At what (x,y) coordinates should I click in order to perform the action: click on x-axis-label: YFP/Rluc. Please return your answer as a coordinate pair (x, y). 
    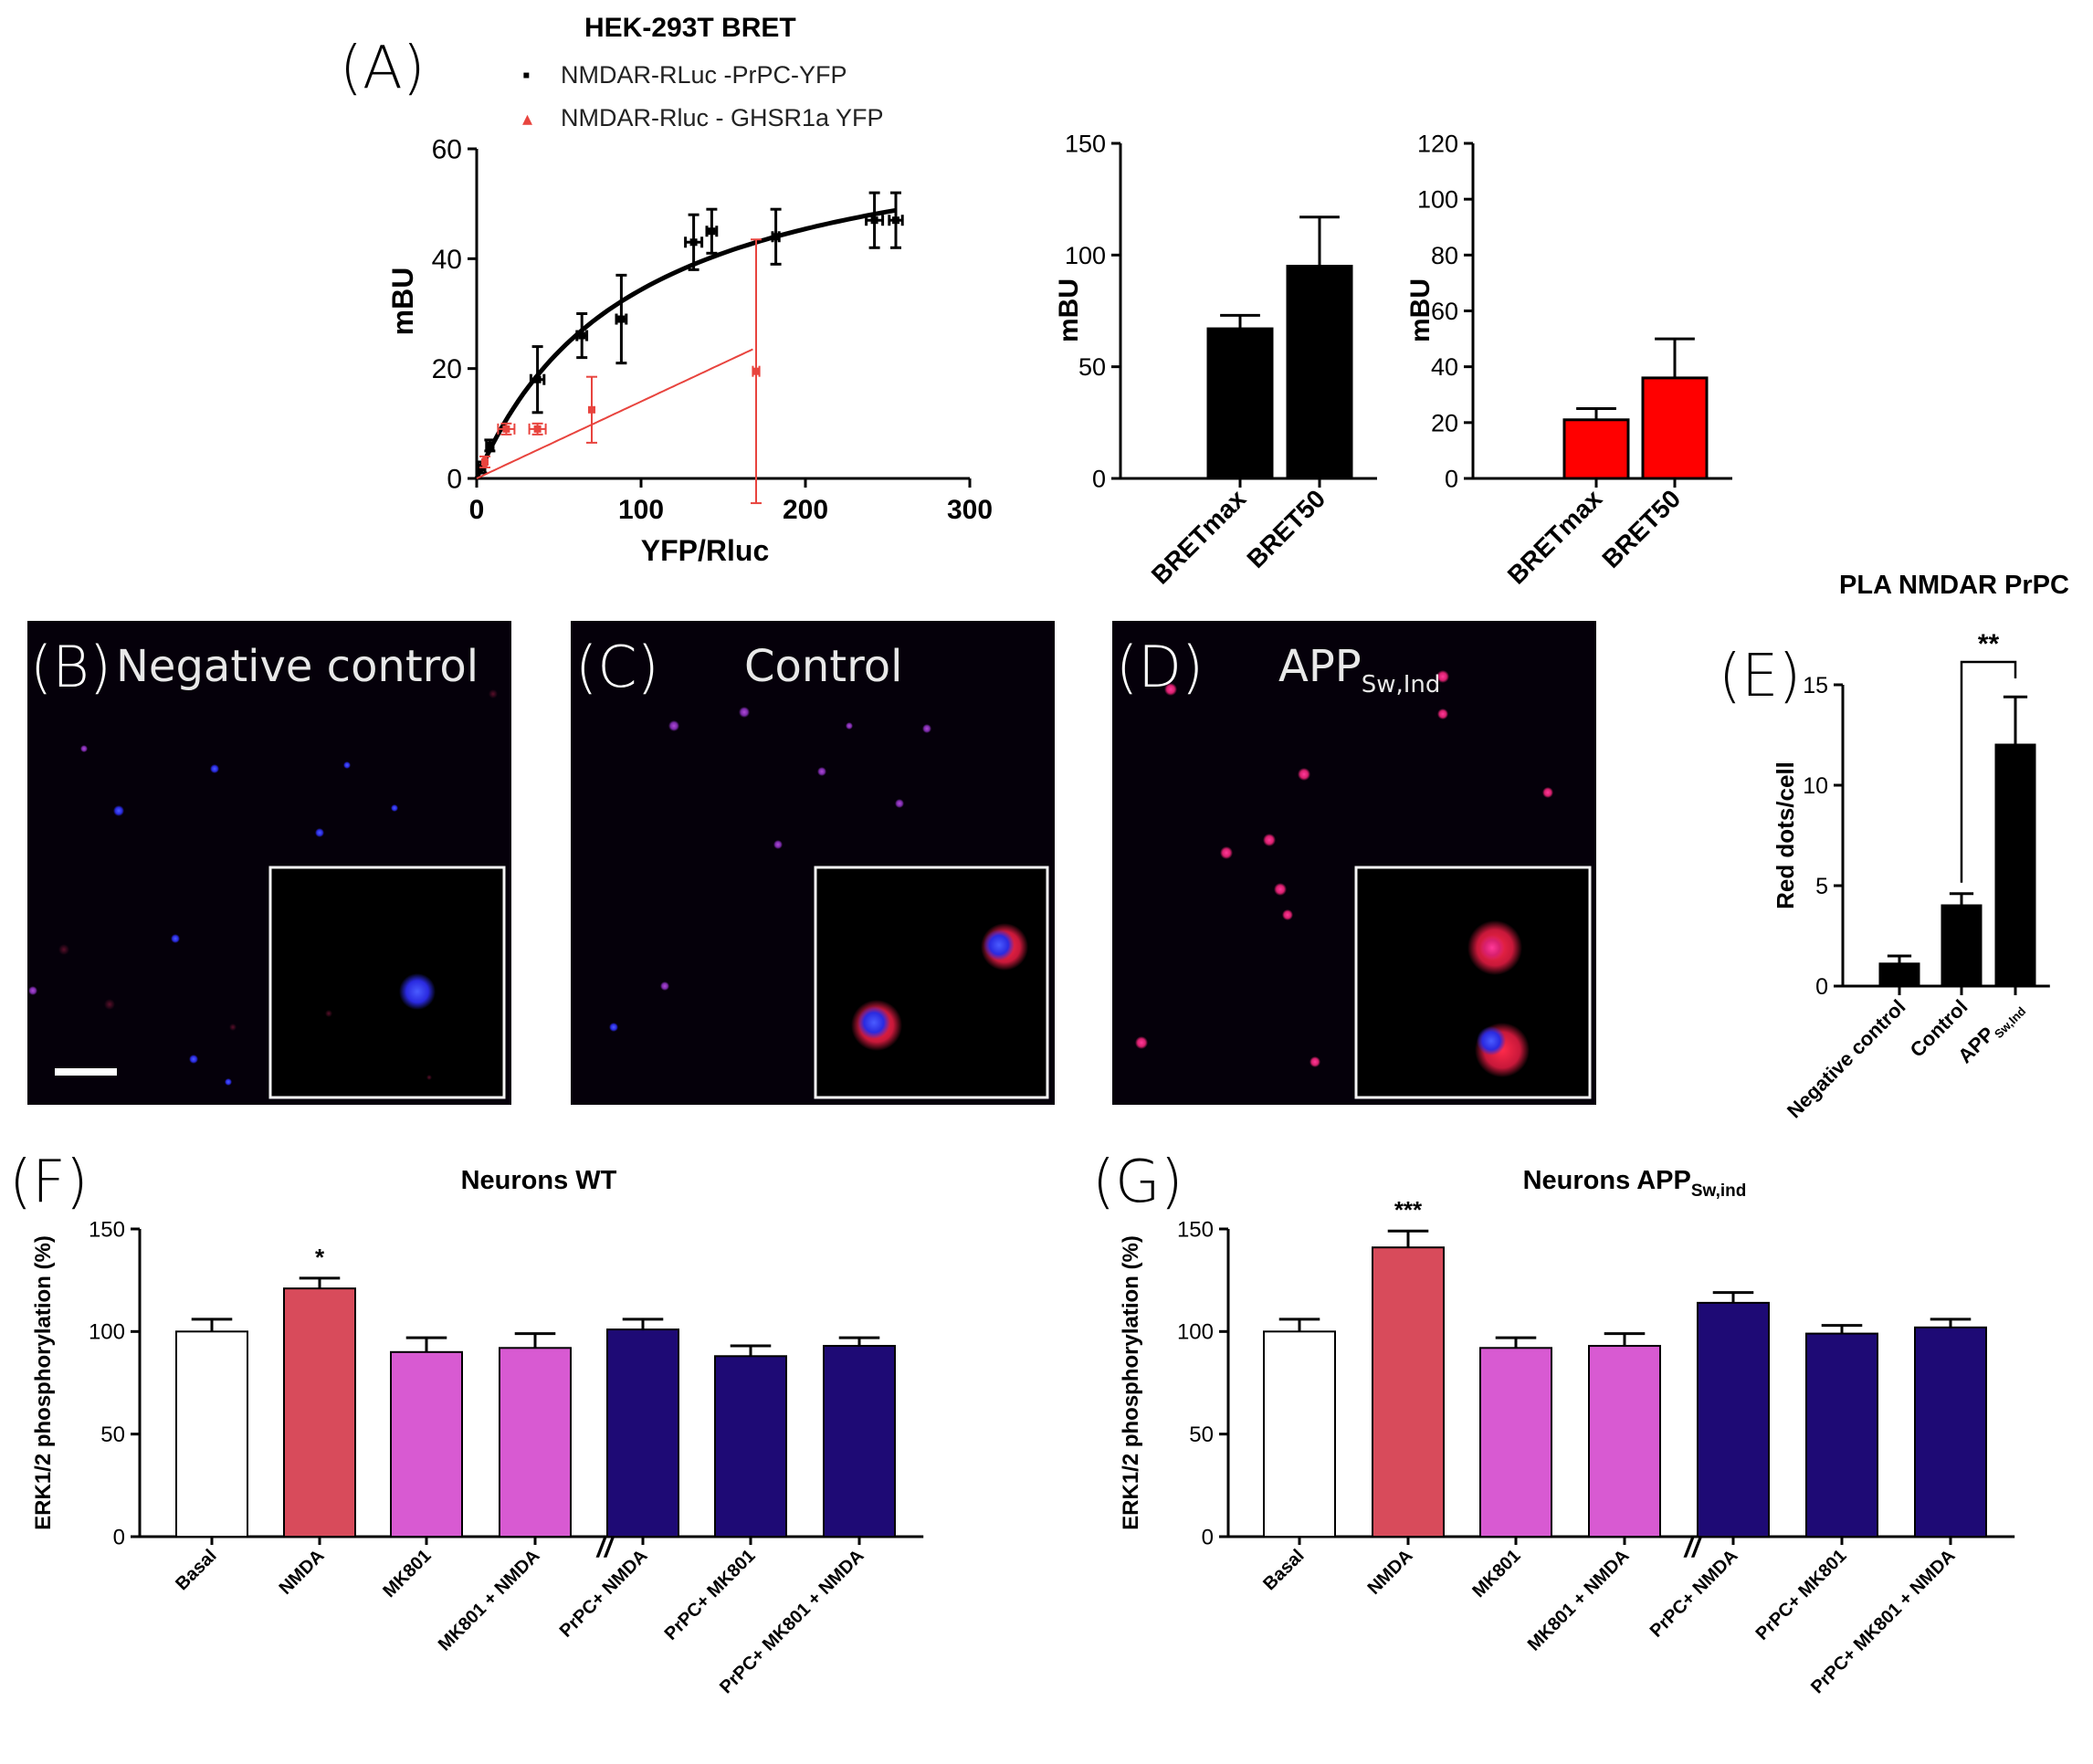
    Looking at the image, I should click on (705, 550).